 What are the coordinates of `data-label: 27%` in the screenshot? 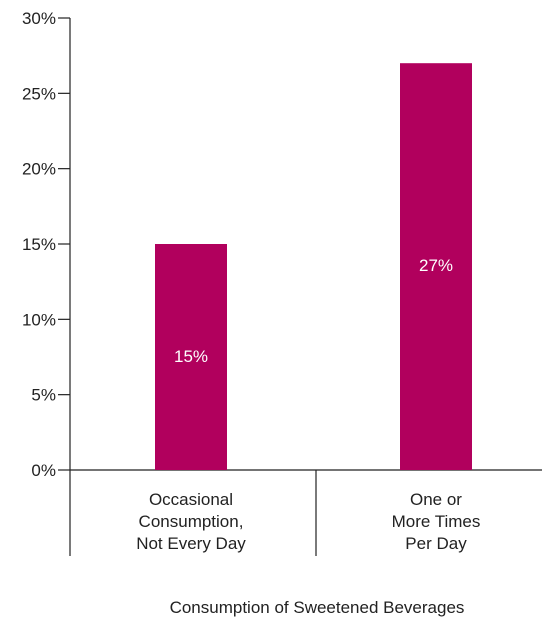 It's located at (436, 265).